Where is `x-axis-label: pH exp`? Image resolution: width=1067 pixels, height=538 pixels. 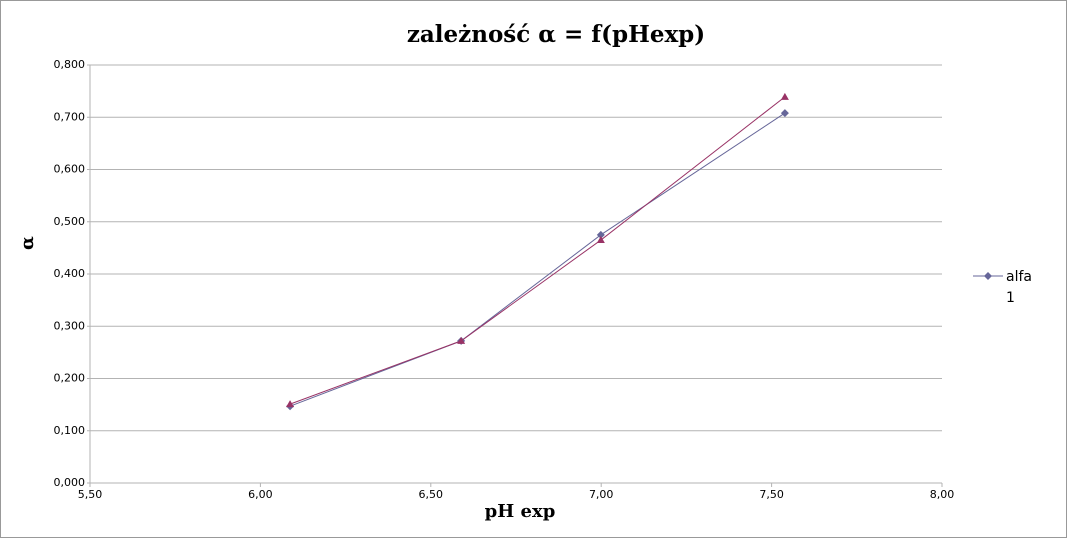
x-axis-label: pH exp is located at coordinates (520, 511).